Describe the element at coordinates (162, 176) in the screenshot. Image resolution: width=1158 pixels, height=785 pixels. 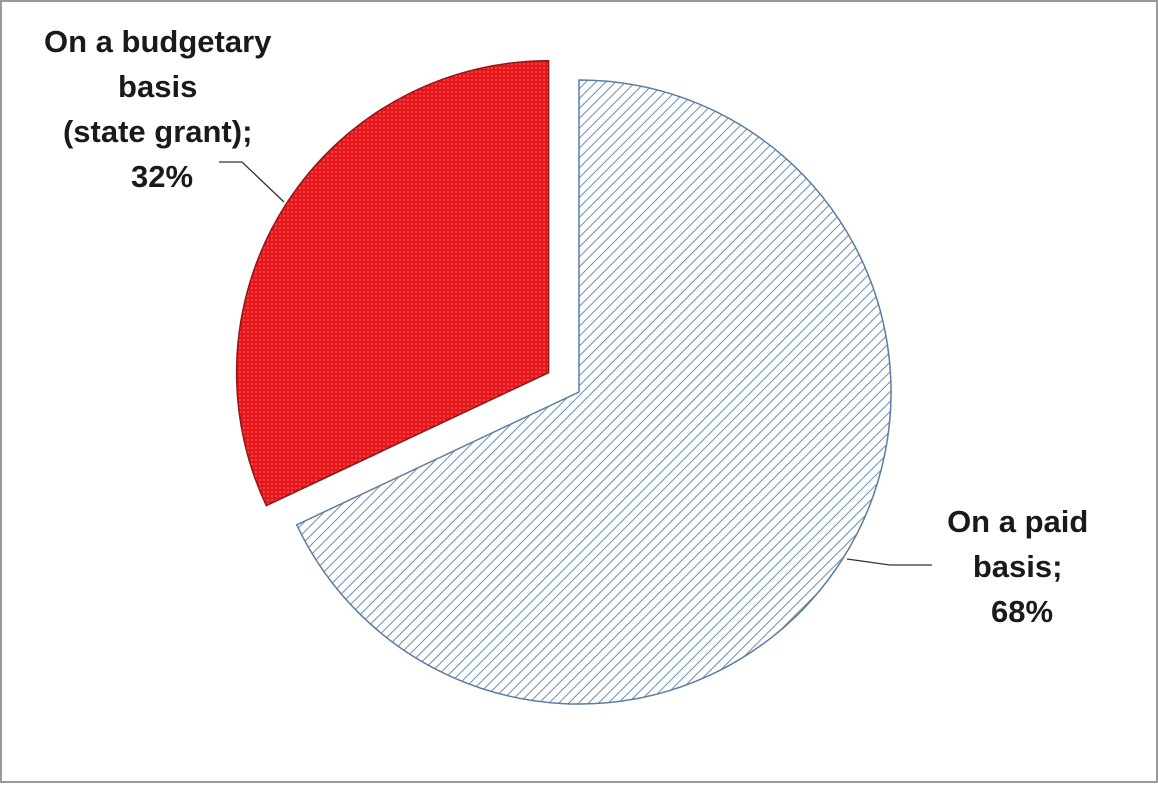
I see `data-label-budgetary-line: 32%` at that location.